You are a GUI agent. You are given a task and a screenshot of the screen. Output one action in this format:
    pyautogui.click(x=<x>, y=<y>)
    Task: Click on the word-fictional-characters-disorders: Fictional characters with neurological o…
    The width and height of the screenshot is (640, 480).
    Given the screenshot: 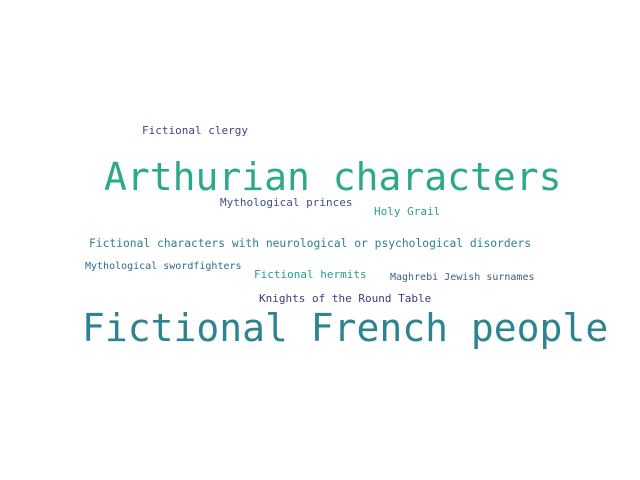 What is the action you would take?
    pyautogui.click(x=310, y=243)
    